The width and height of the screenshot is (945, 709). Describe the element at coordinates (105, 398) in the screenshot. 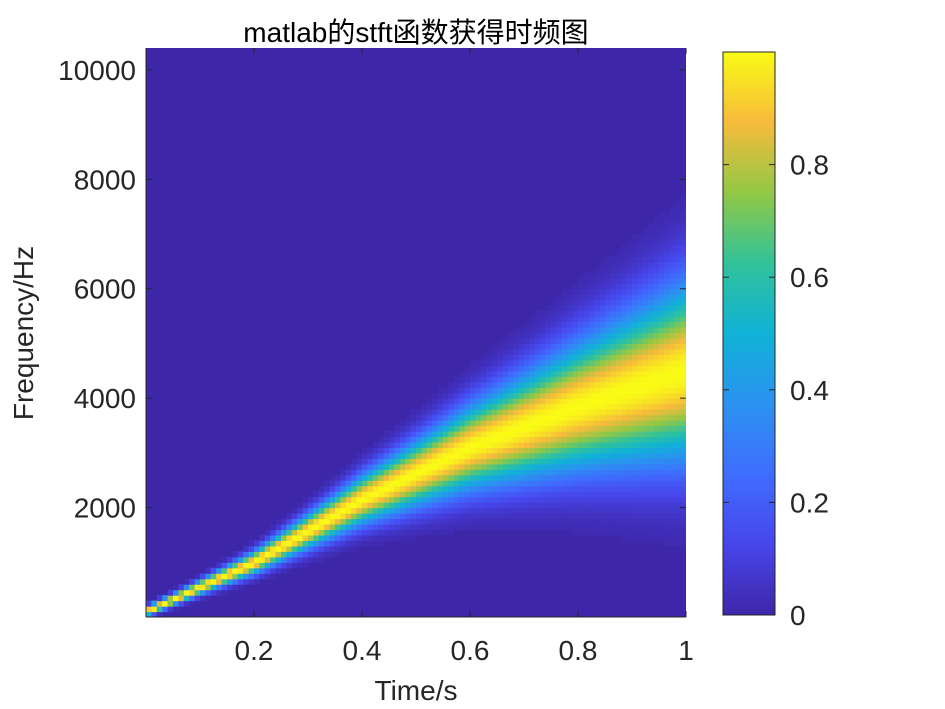

I see `y-tick-label: 4000` at that location.